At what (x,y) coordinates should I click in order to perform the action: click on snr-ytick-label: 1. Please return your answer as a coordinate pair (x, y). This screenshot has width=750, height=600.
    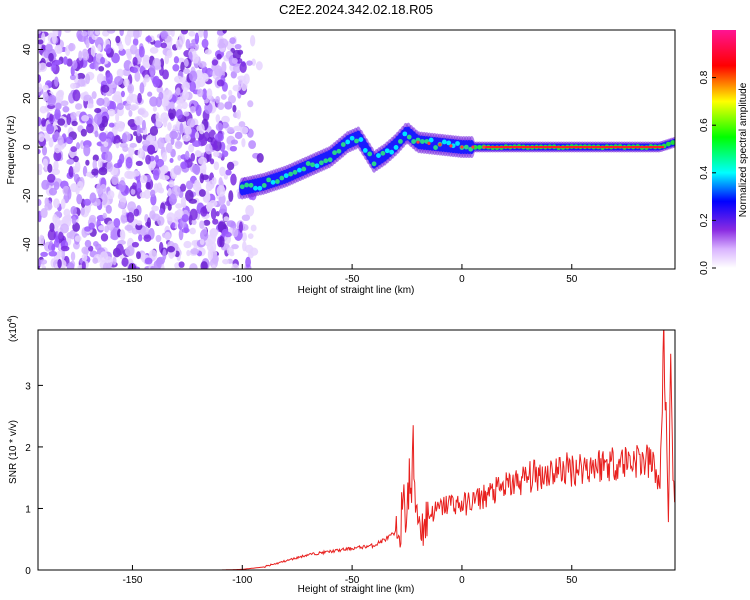
    Looking at the image, I should click on (28, 509).